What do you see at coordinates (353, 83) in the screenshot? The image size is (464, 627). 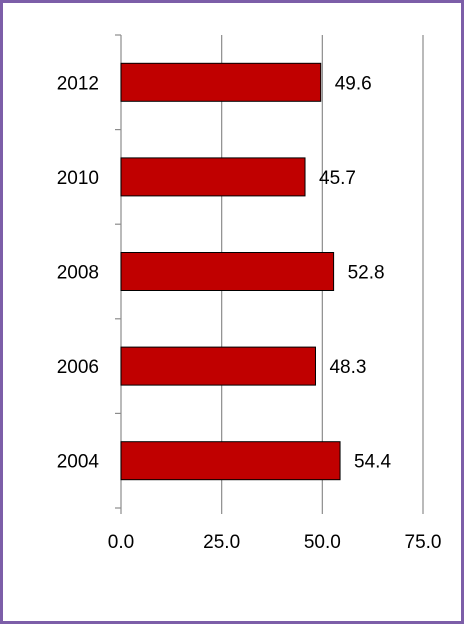 I see `value-label-2012: 49.6` at bounding box center [353, 83].